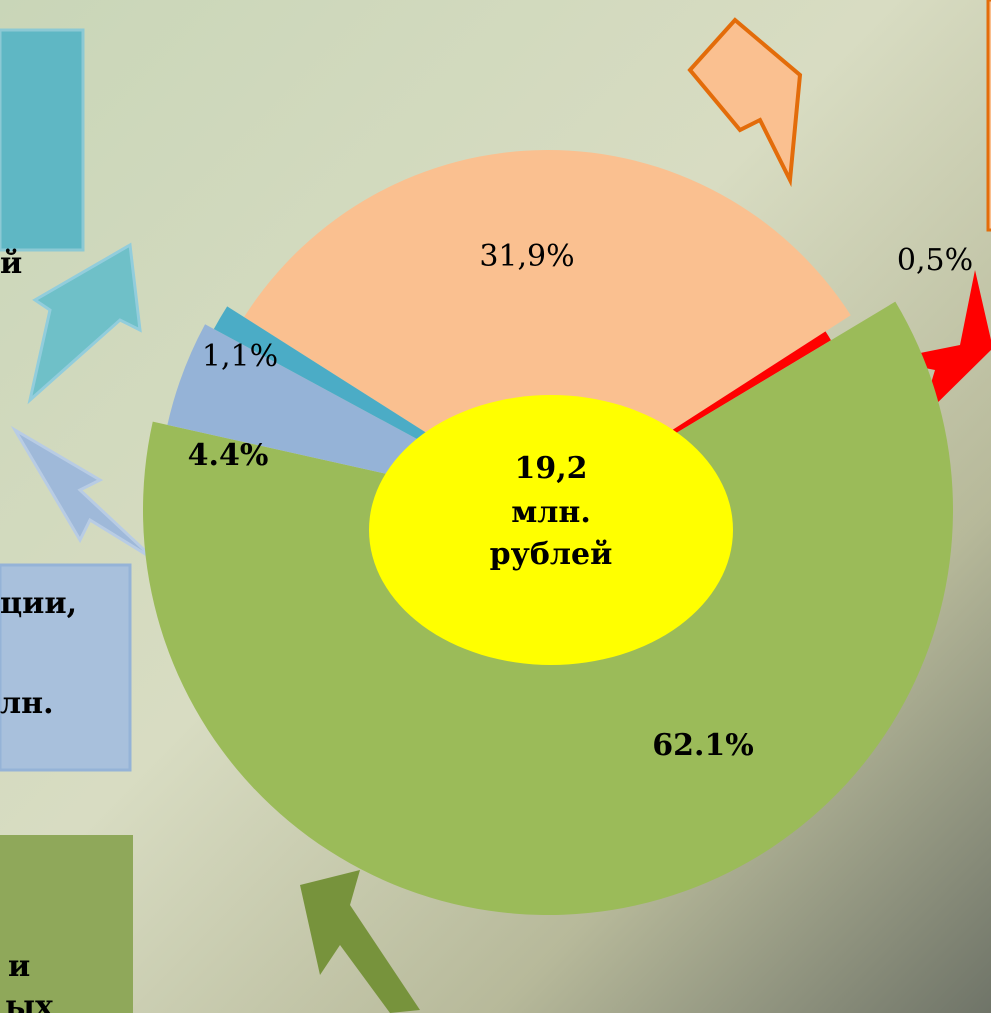 The height and width of the screenshot is (1017, 991). Describe the element at coordinates (19, 966) in the screenshot. I see `side-text: и` at that location.